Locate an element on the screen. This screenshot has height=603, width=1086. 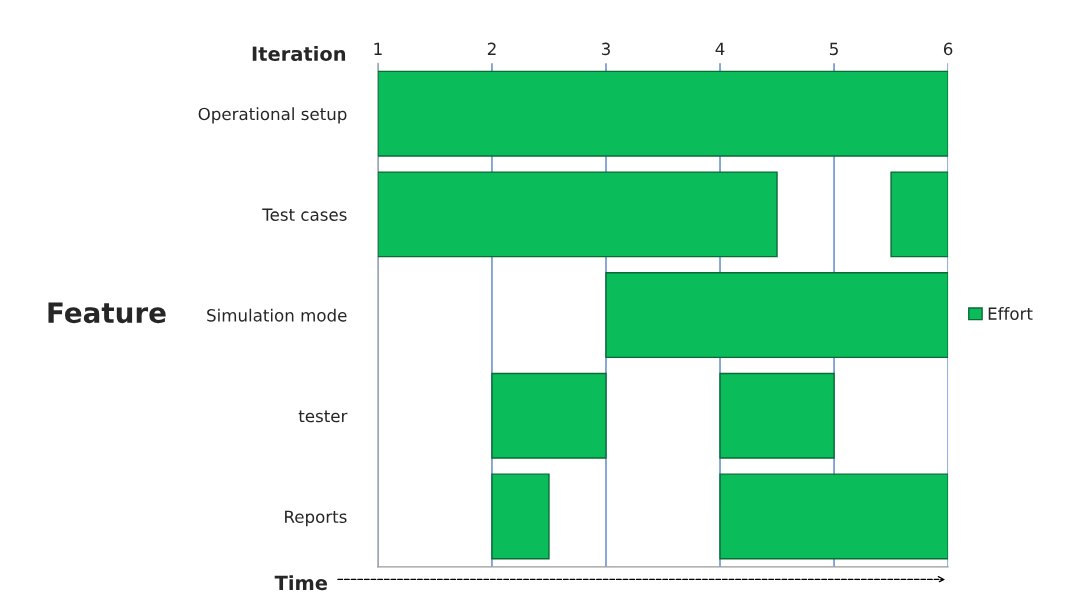
y-tick-label: Simulation mode is located at coordinates (277, 315).